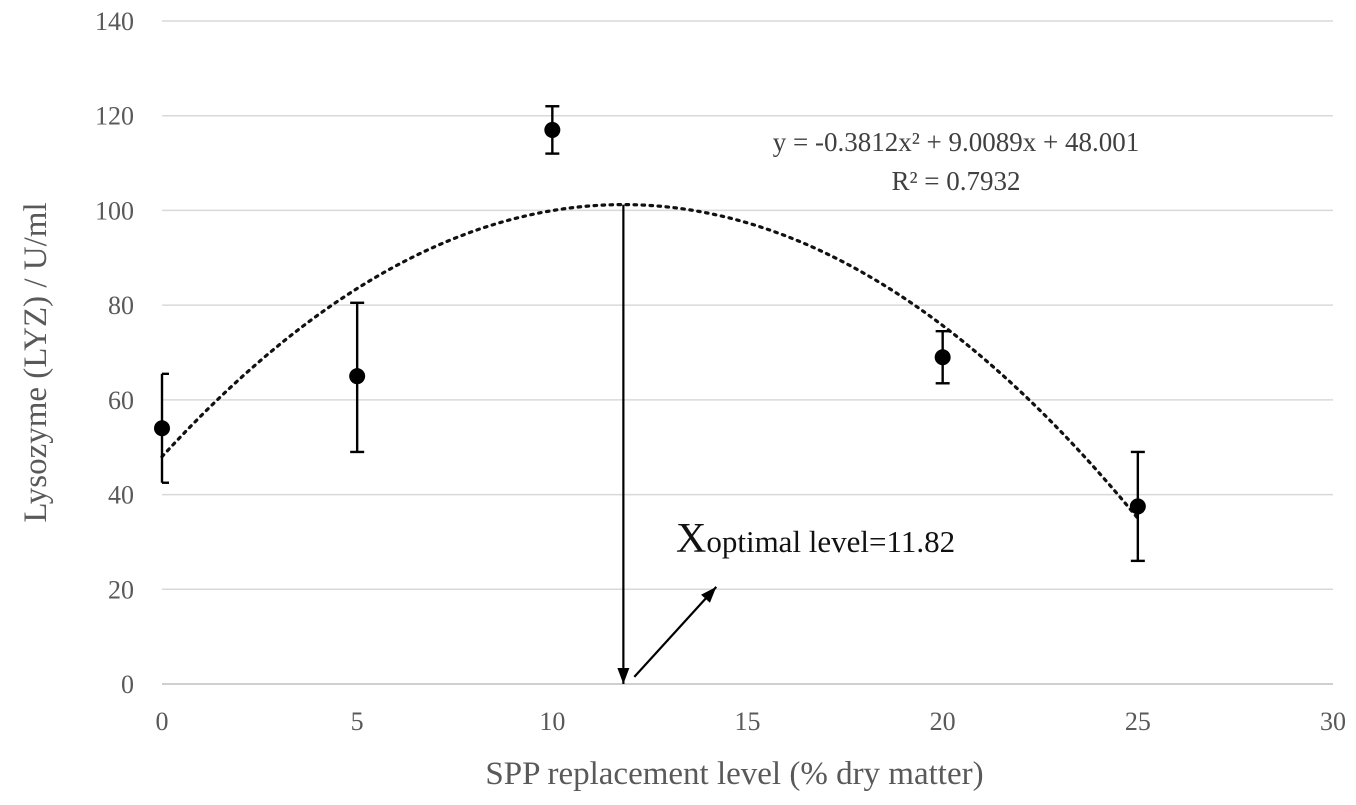 The height and width of the screenshot is (805, 1356). What do you see at coordinates (955, 181) in the screenshot?
I see `trendline-r2: R² = 0.7932` at bounding box center [955, 181].